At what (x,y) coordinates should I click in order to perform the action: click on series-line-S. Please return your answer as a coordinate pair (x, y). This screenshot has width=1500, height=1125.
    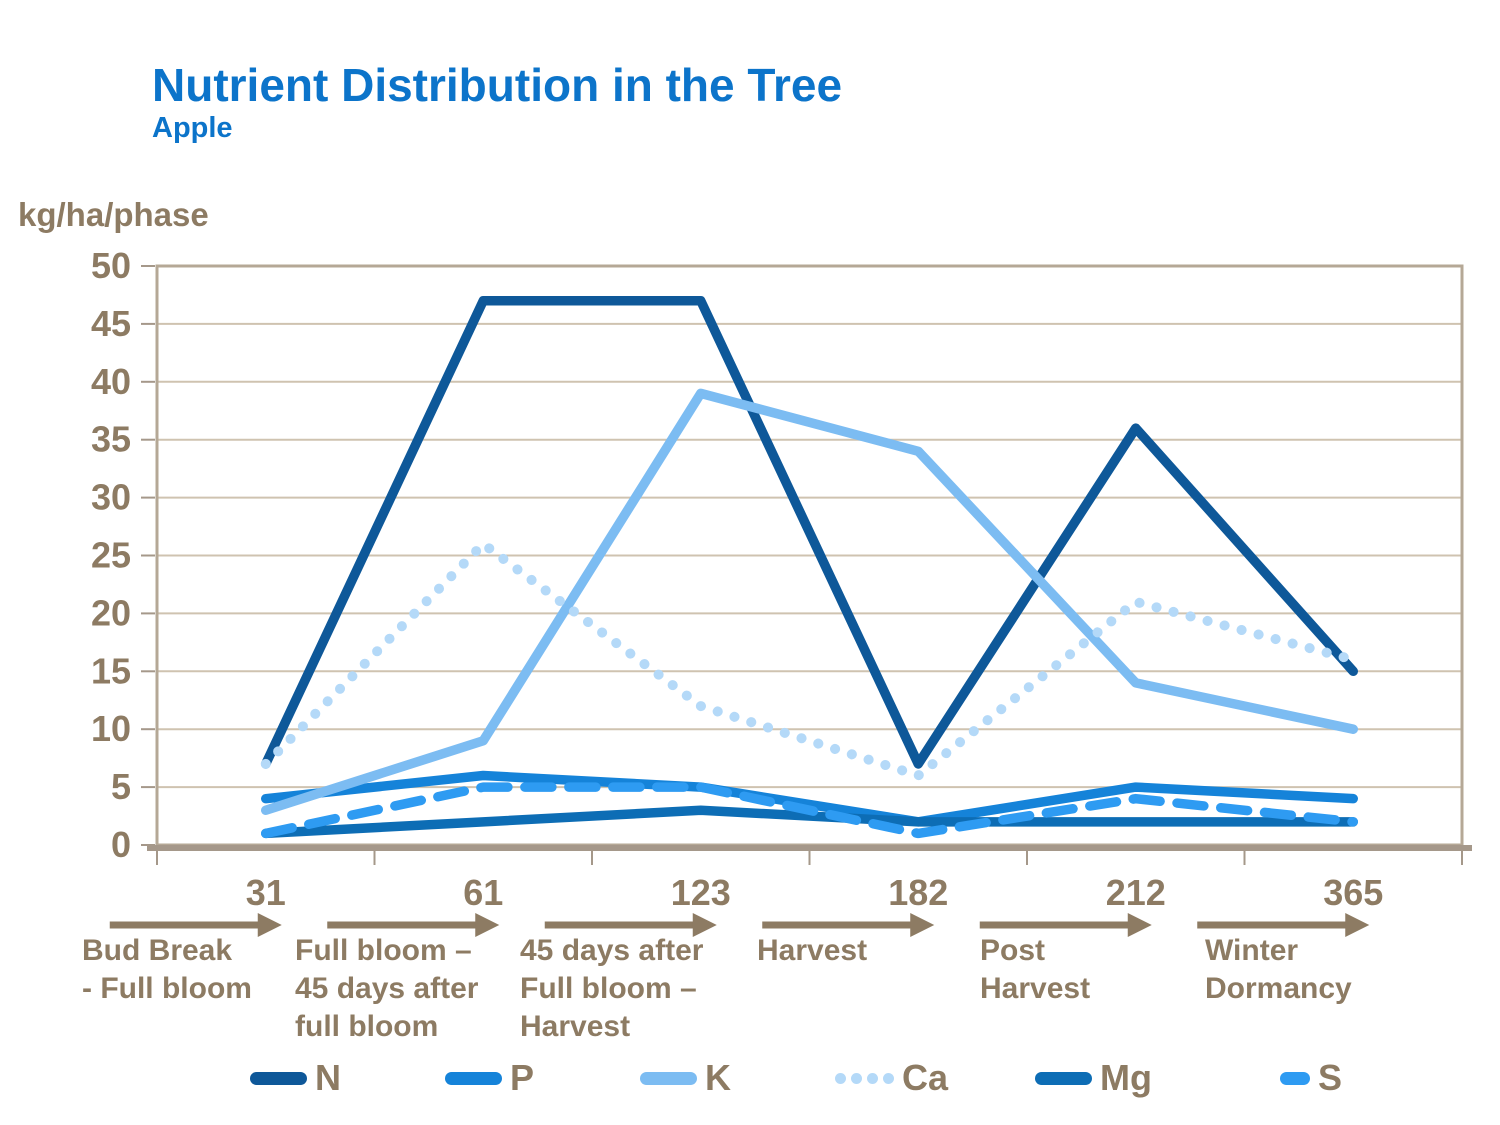
    Looking at the image, I should click on (809, 810).